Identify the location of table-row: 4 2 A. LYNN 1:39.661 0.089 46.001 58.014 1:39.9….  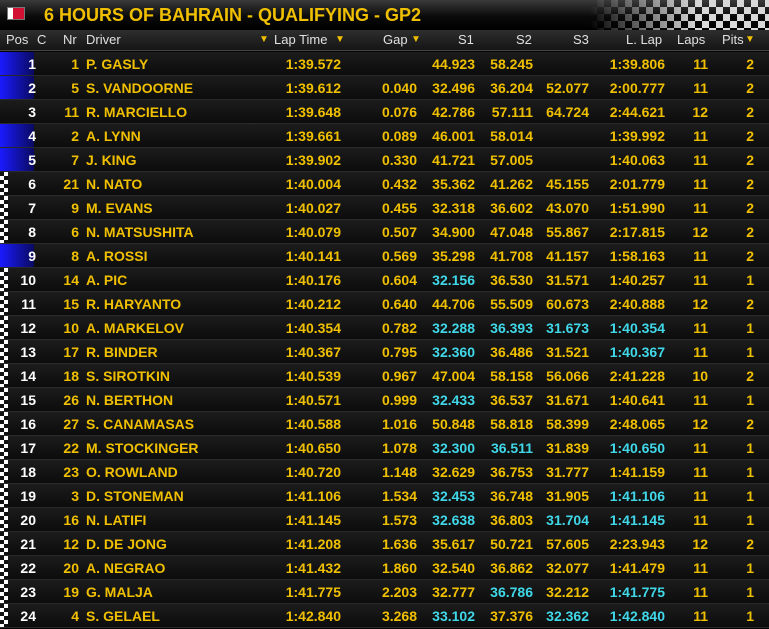
(384, 136).